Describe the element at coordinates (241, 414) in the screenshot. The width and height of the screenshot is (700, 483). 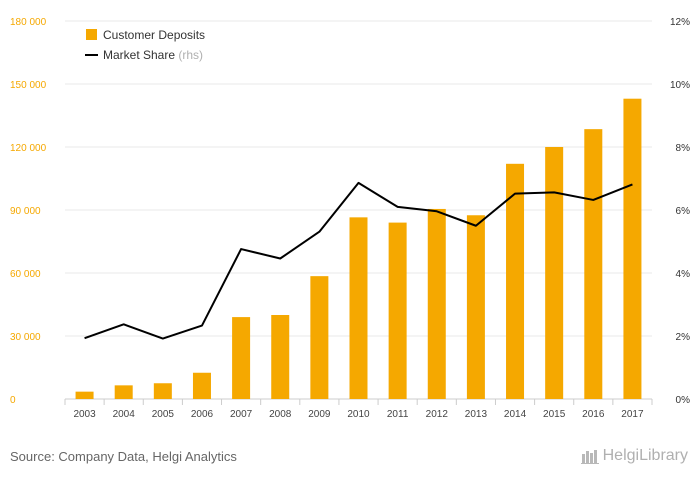
I see `x-tick-label: 2007` at that location.